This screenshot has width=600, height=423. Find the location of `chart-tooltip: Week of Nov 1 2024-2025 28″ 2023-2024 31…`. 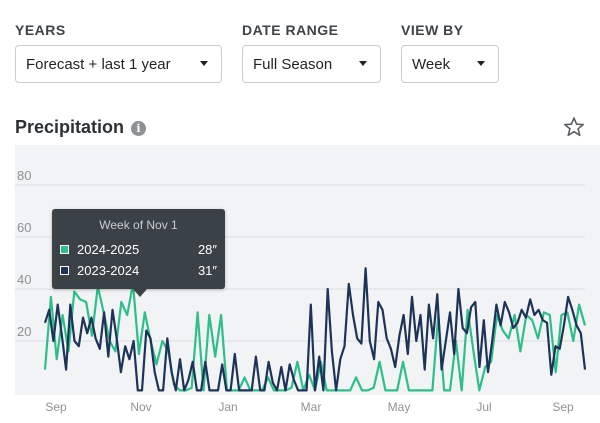

chart-tooltip: Week of Nov 1 2024-2025 28″ 2023-2024 31… is located at coordinates (138, 253).